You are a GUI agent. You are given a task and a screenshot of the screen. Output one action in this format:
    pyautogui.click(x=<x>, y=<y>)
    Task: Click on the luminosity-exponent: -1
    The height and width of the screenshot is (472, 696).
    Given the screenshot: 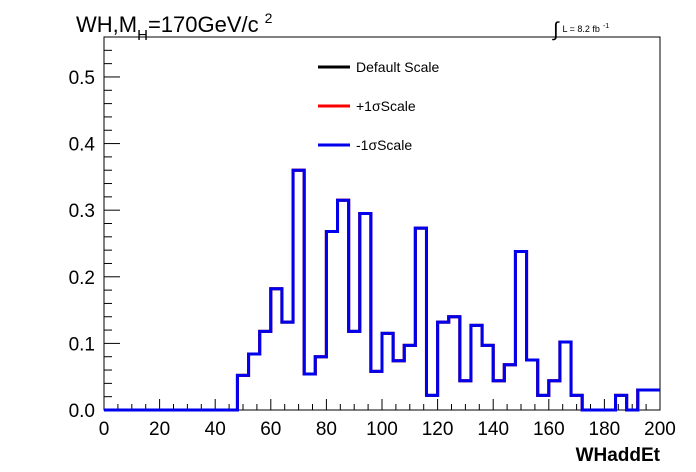 What is the action you would take?
    pyautogui.click(x=606, y=26)
    